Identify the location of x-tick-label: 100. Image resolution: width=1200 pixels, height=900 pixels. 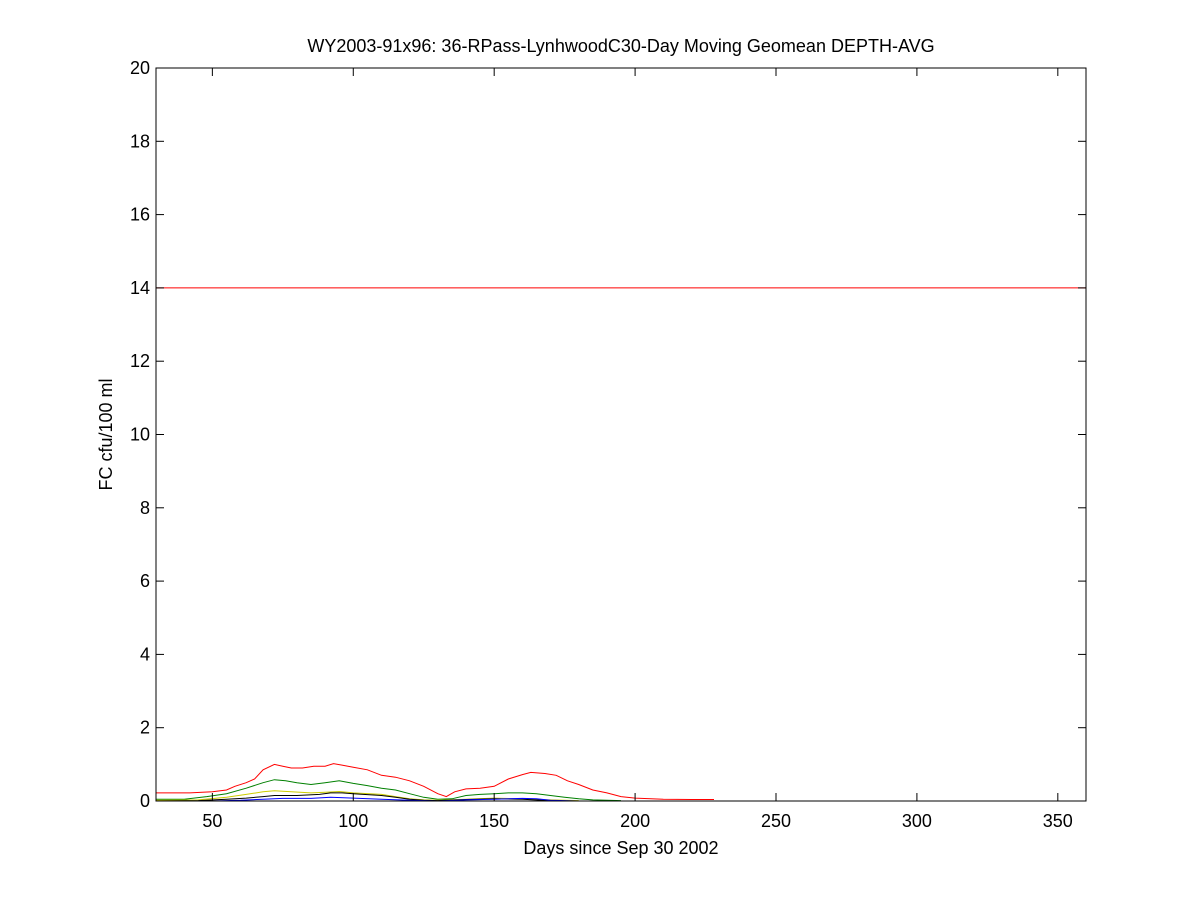
(353, 821).